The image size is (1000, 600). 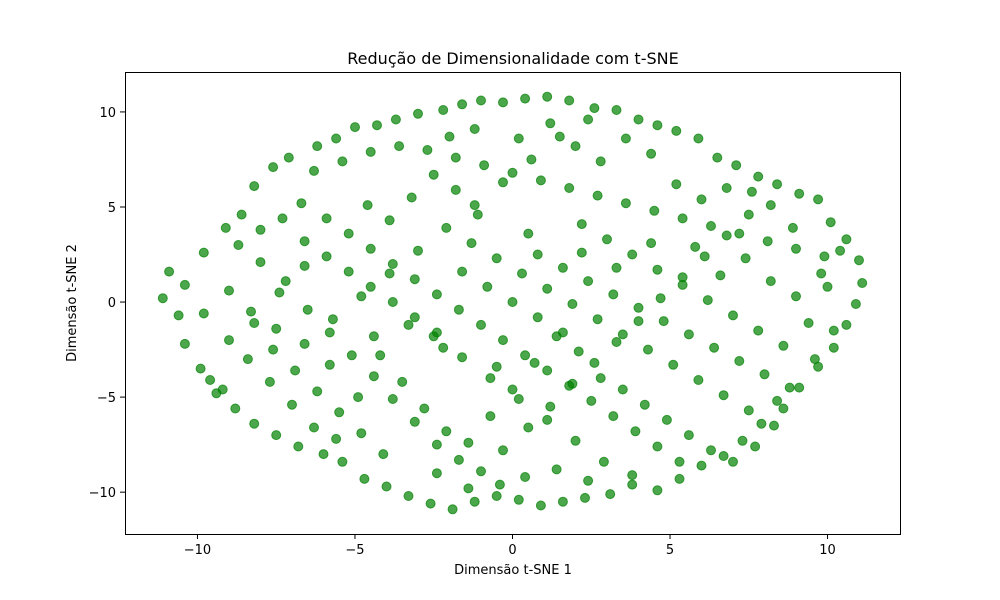 What do you see at coordinates (354, 550) in the screenshot?
I see `x-tick-label: −5` at bounding box center [354, 550].